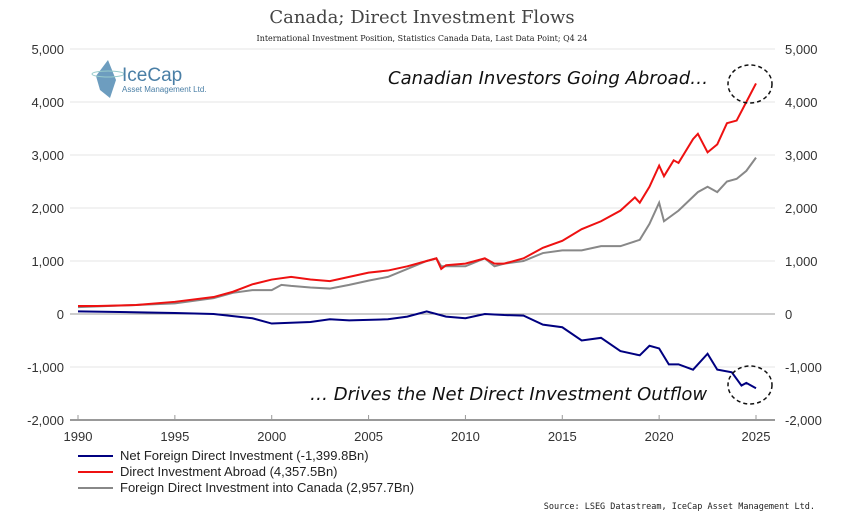  What do you see at coordinates (45, 420) in the screenshot?
I see `y-tick-label-left: -2,000` at bounding box center [45, 420].